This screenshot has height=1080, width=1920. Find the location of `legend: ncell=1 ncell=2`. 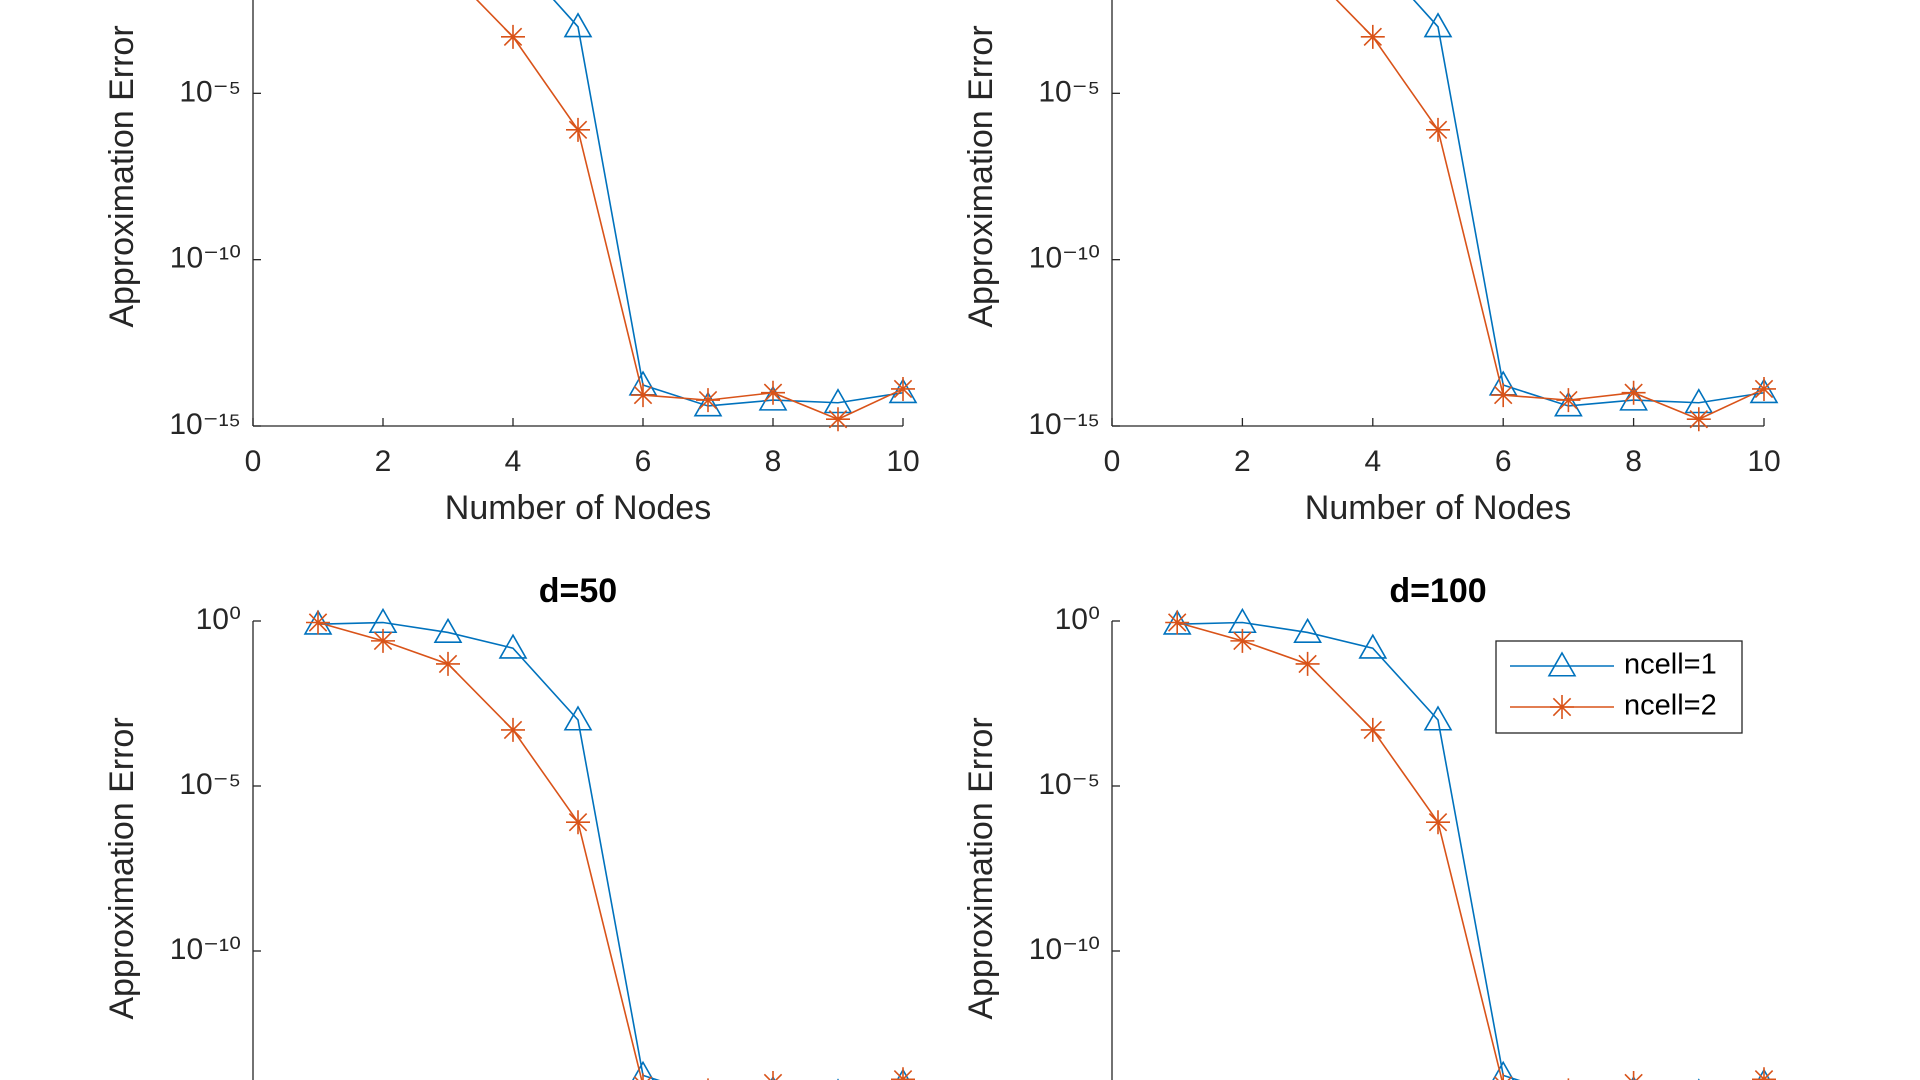

legend: ncell=1 ncell=2 is located at coordinates (1619, 687).